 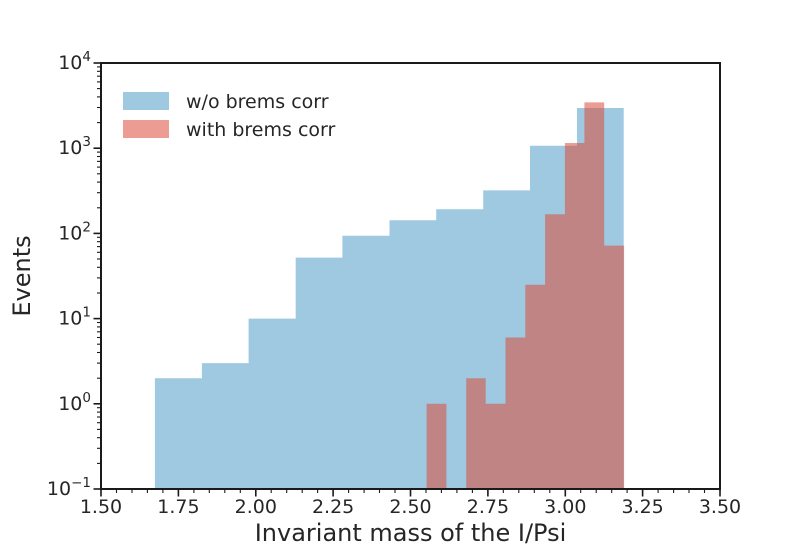 I want to click on y-tick-label: 10⁴, so click(x=74, y=61).